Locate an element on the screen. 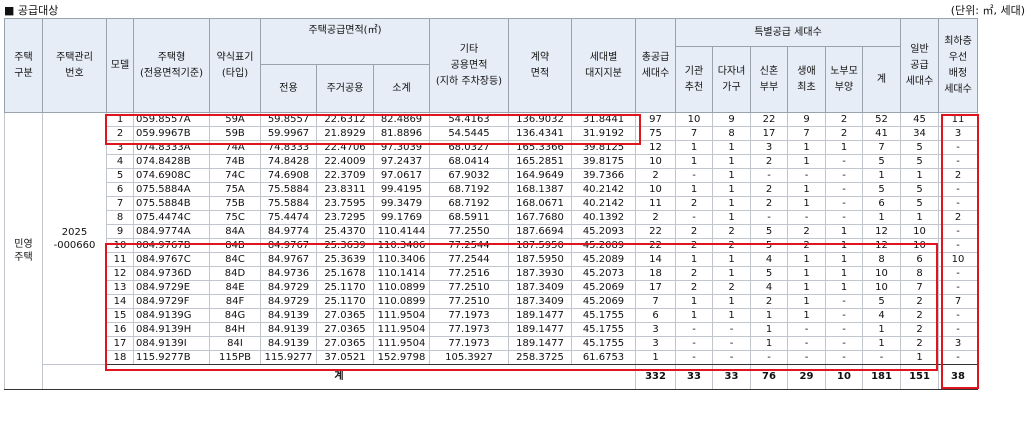 The height and width of the screenshot is (422, 1033). cell-residential-common: 23.8311 is located at coordinates (345, 189).